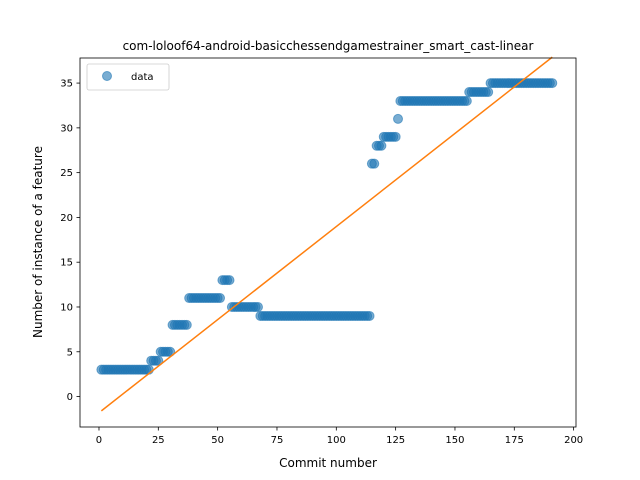 The width and height of the screenshot is (640, 480). Describe the element at coordinates (66, 307) in the screenshot. I see `y-tick-label: 10` at that location.